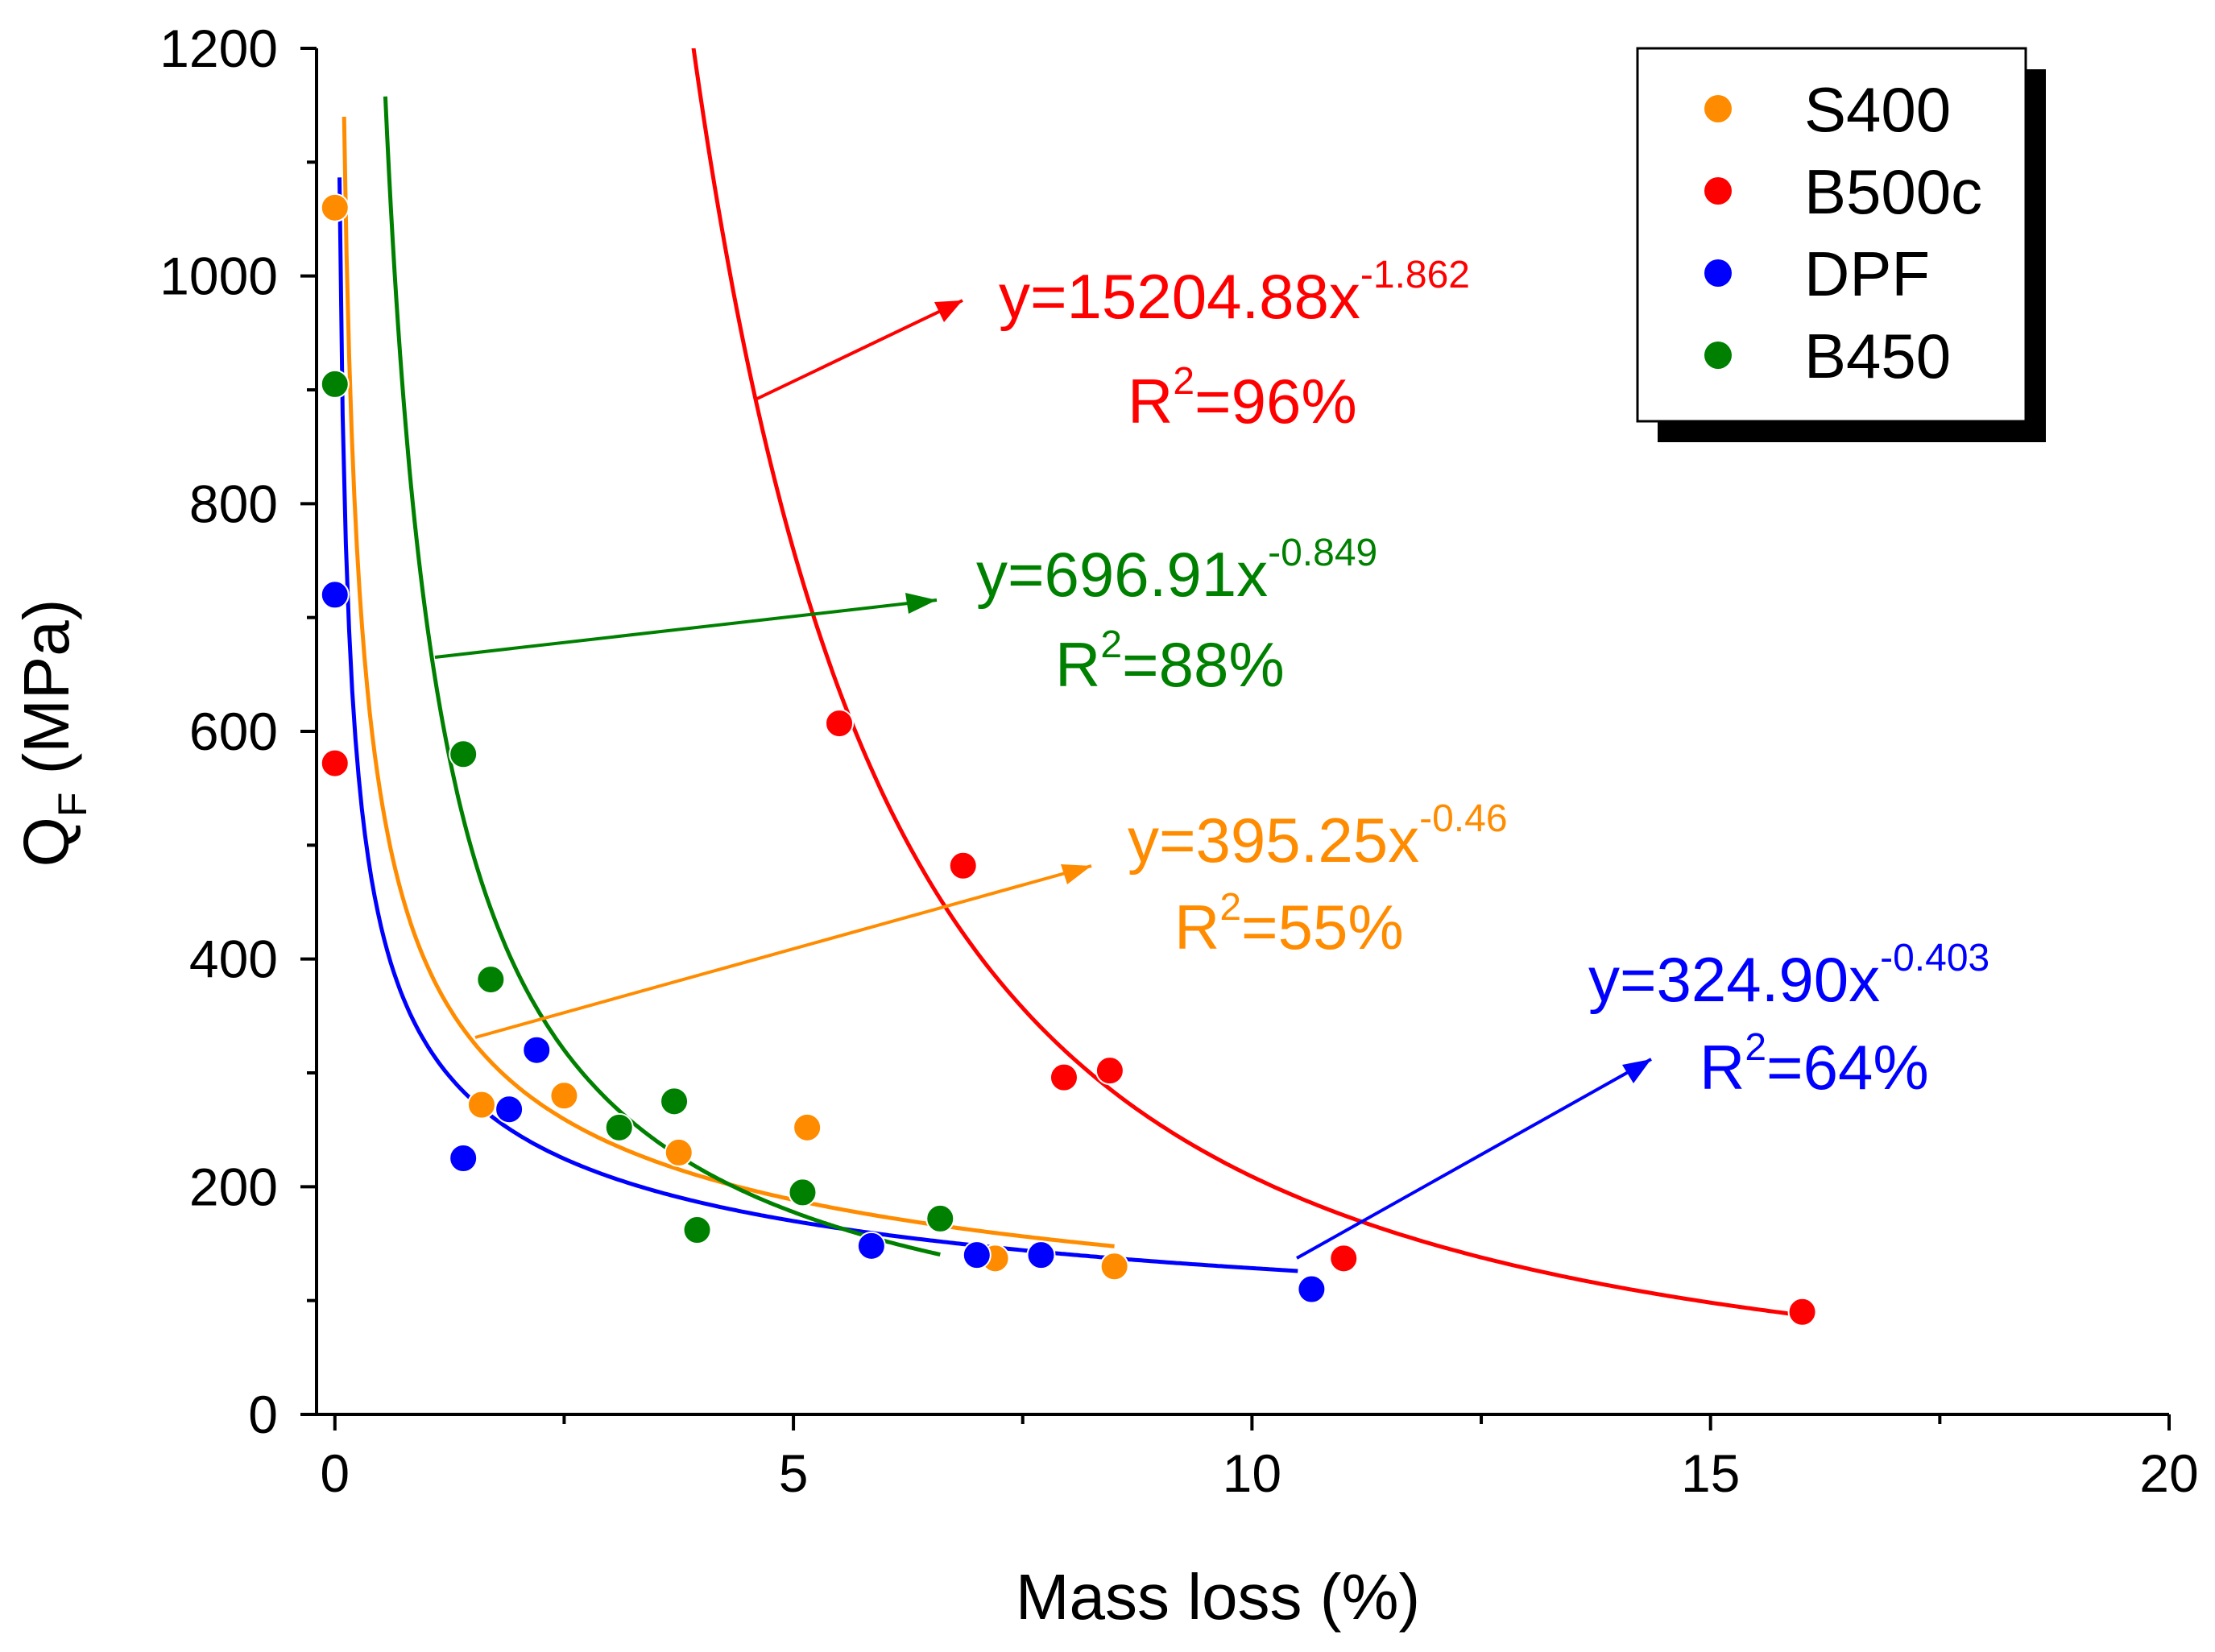 This screenshot has height=1652, width=2215. I want to click on dpf-r2-text: R2=64%, so click(1814, 1064).